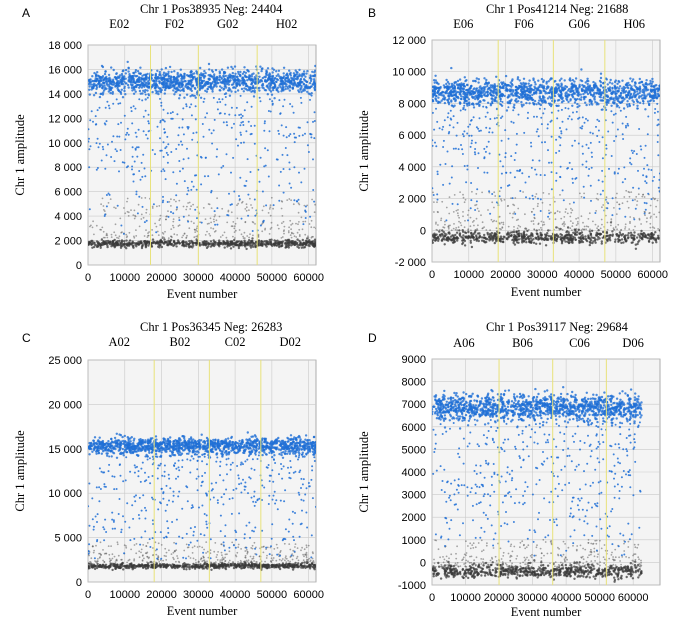 This screenshot has width=692, height=636. Describe the element at coordinates (557, 9) in the screenshot. I see `chart-title: Chr 1 Pos41214 Neg: 21688` at that location.